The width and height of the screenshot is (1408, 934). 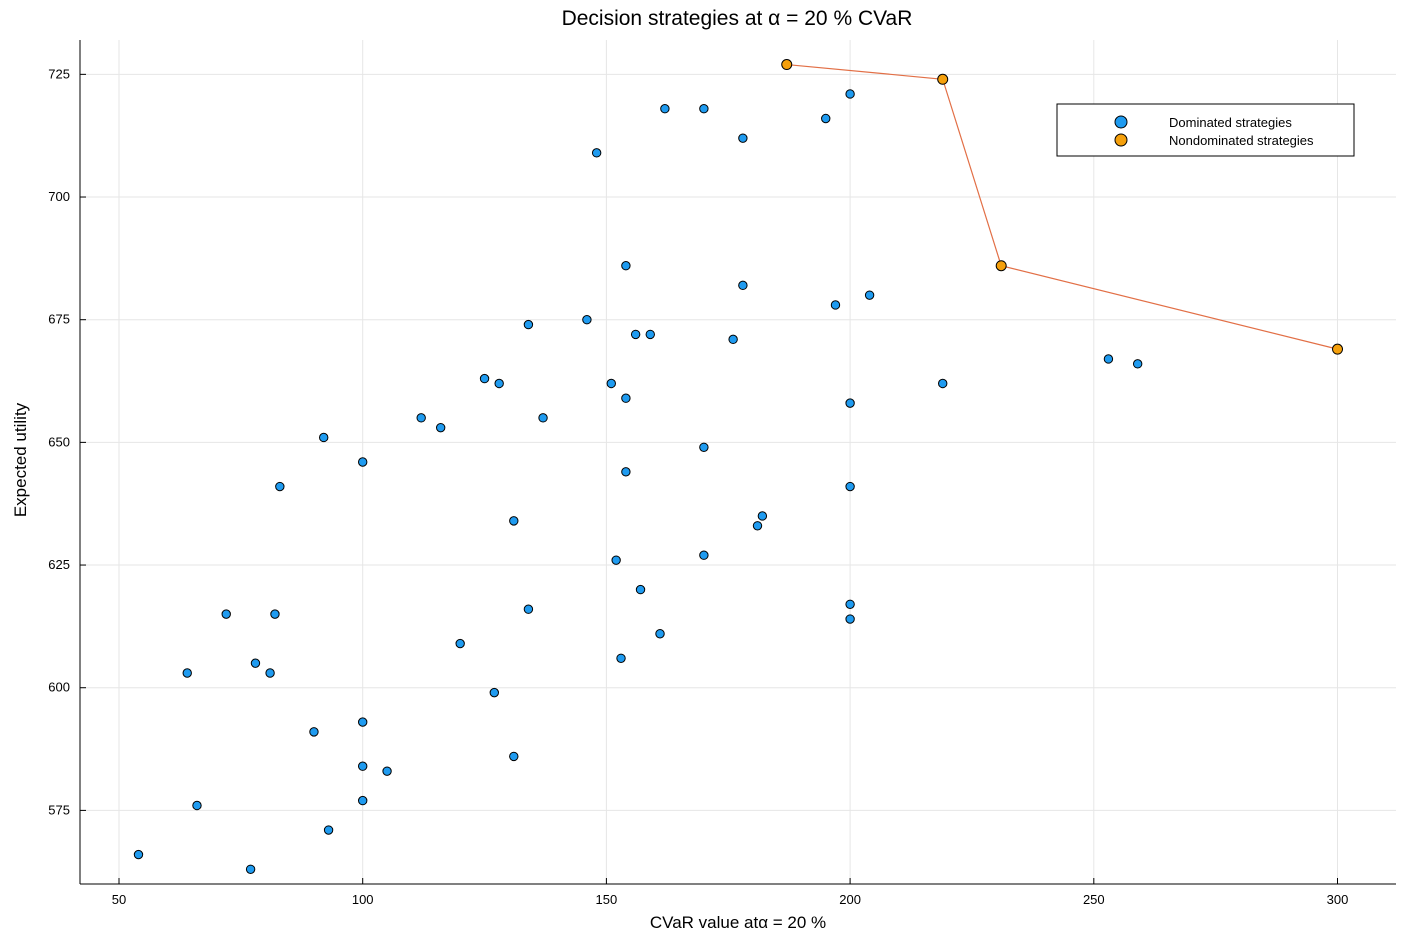 I want to click on x-ticks: 50 100 150 200 250 300, so click(x=730, y=892).